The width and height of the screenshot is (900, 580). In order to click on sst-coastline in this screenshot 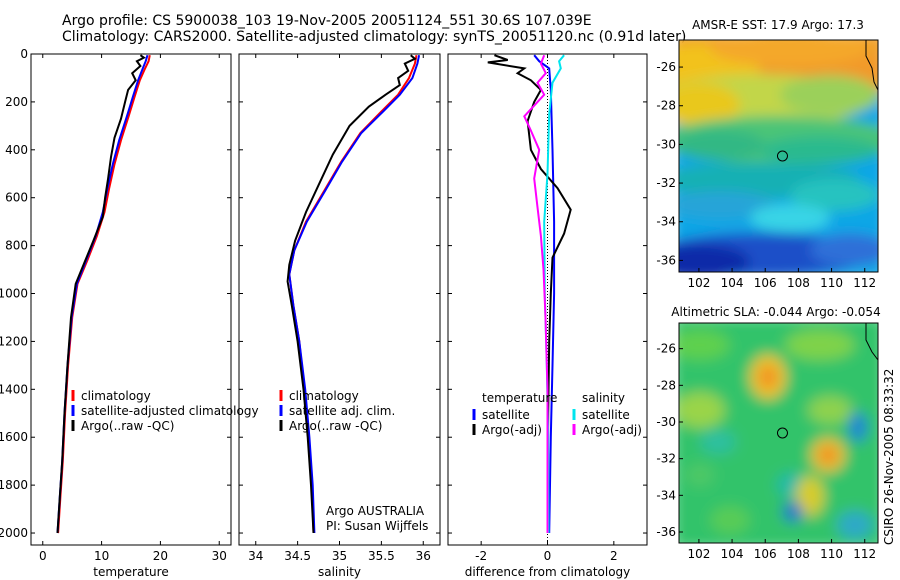, I will do `click(871, 65)`.